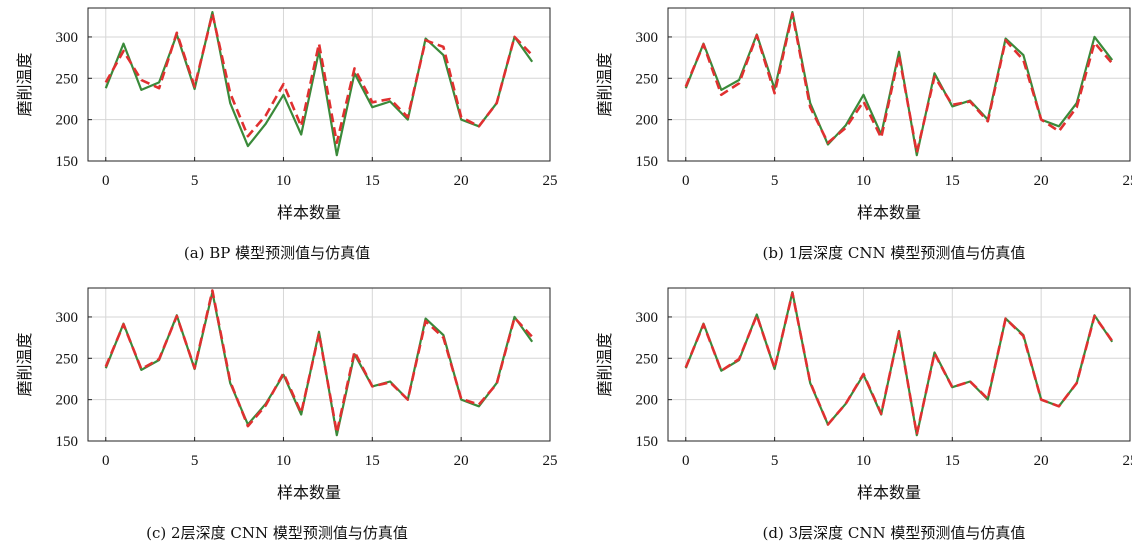 This screenshot has width=1132, height=543. Describe the element at coordinates (894, 533) in the screenshot. I see `panel-caption: (d) 3层深度 CNN 模型预测值与仿真值` at that location.